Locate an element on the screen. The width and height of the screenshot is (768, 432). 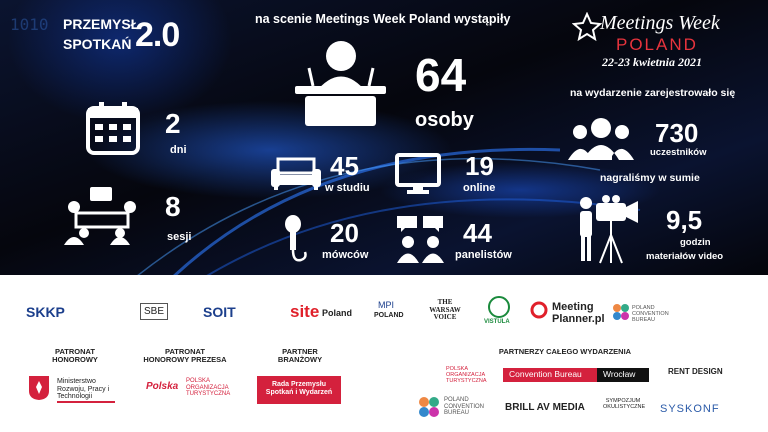
logo-text: Planner.pl is located at coordinates (578, 319).